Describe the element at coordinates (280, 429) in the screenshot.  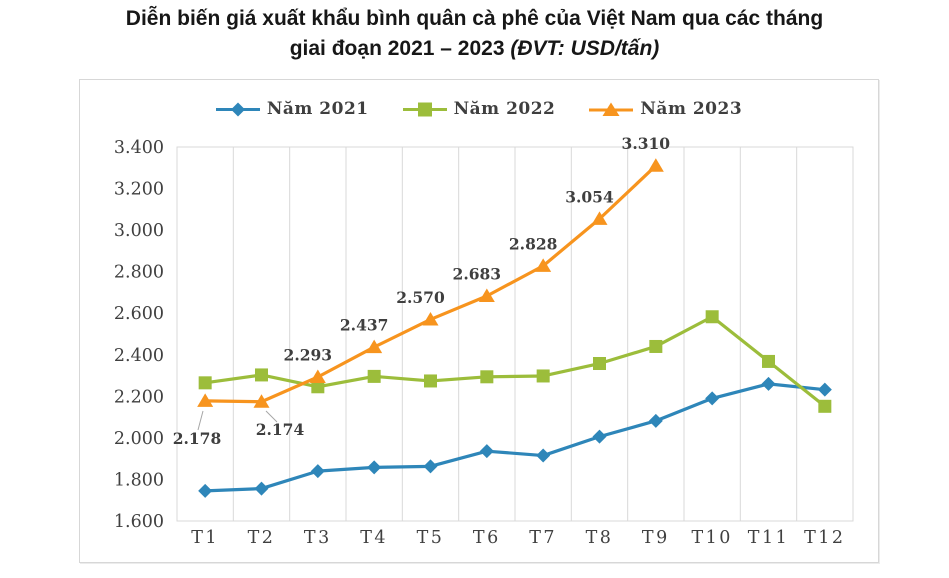
I see `data-label: 2.174` at that location.